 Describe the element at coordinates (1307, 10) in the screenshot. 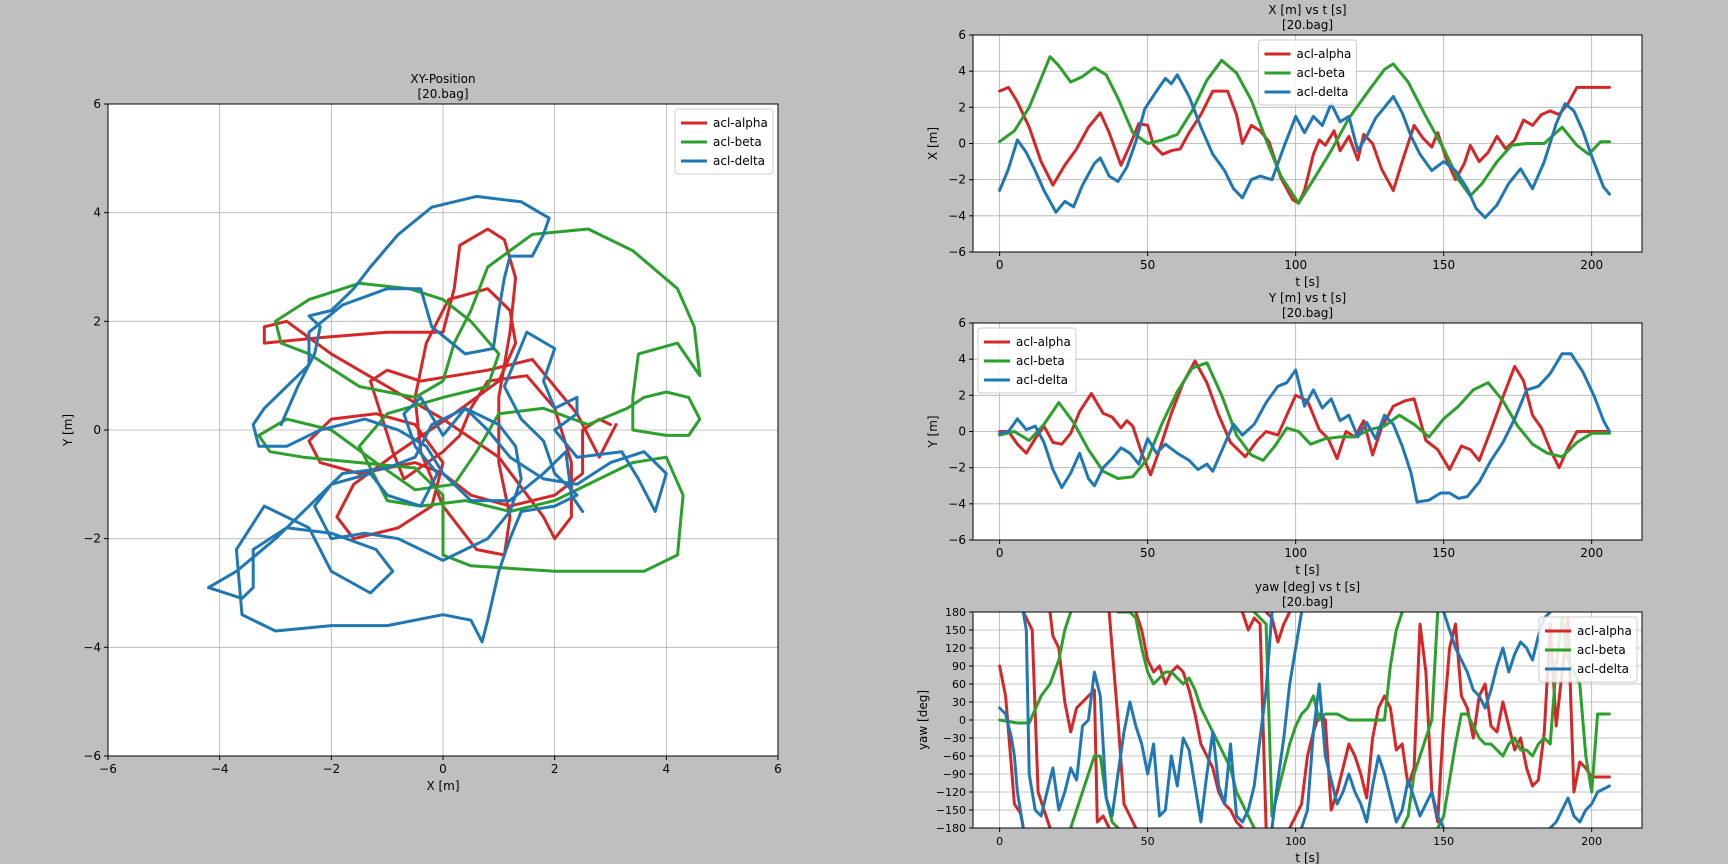

I see `chart-title-line: X [m] vs t [s]` at that location.